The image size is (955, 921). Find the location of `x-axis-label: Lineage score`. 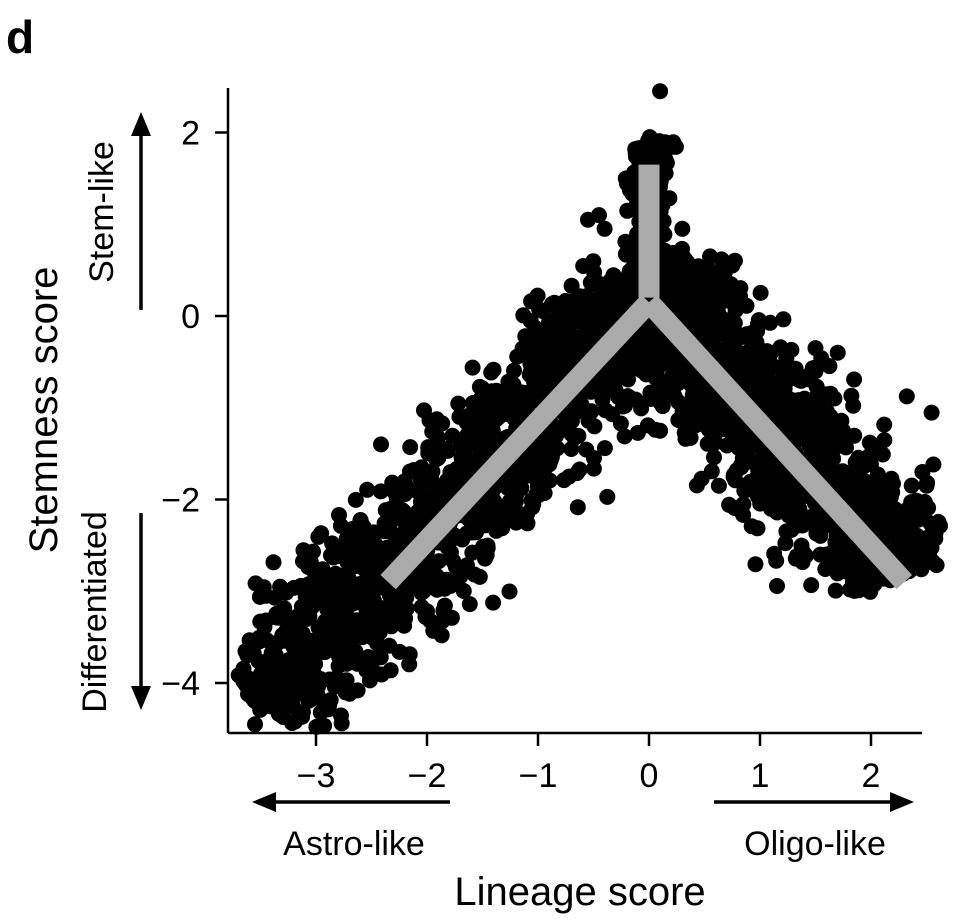

x-axis-label: Lineage score is located at coordinates (579, 892).